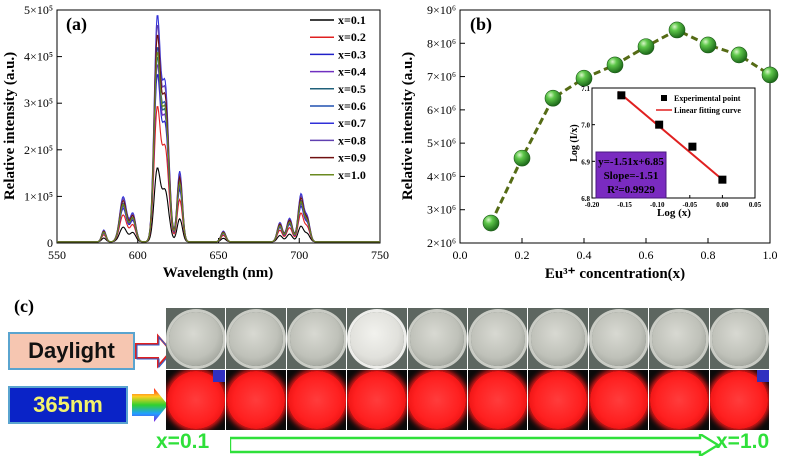 The width and height of the screenshot is (785, 456). I want to click on panel-c-label: (c), so click(24, 306).